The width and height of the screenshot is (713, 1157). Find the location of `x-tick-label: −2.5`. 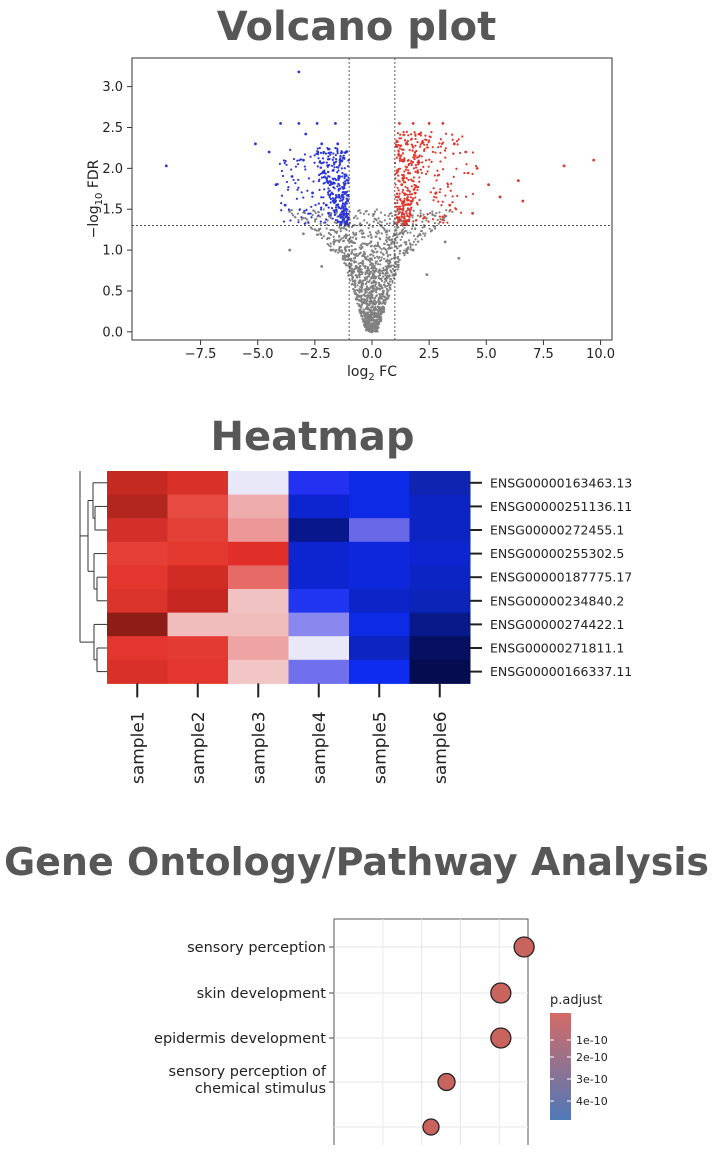

x-tick-label: −2.5 is located at coordinates (315, 354).